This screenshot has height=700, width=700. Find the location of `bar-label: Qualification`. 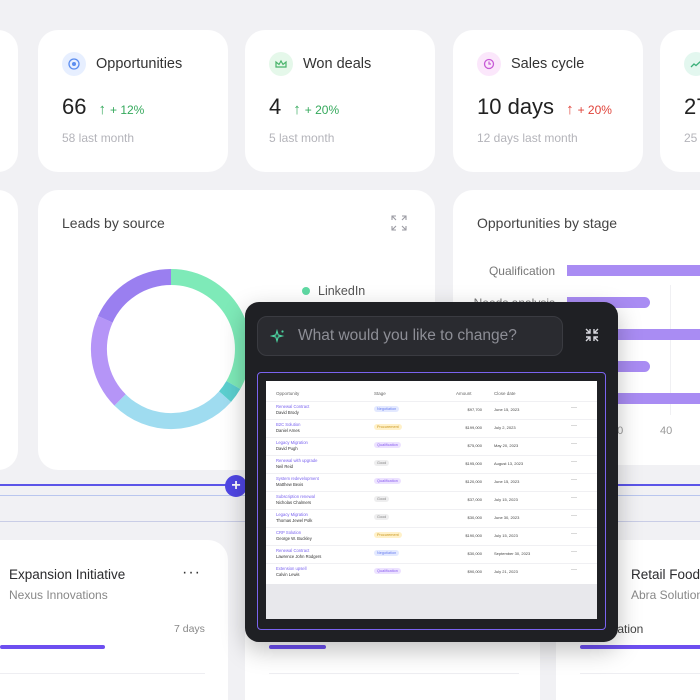

bar-label: Qualification is located at coordinates (521, 271).